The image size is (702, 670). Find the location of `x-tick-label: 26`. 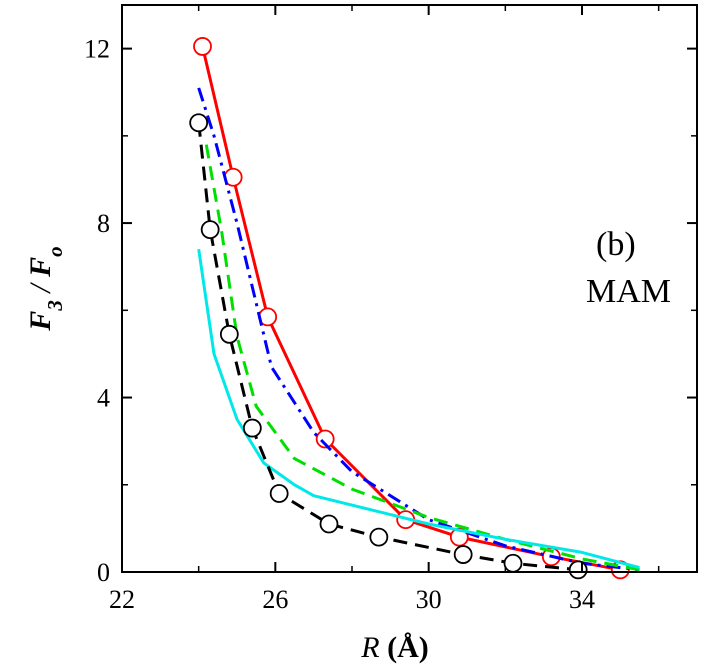

x-tick-label: 26 is located at coordinates (275, 599).